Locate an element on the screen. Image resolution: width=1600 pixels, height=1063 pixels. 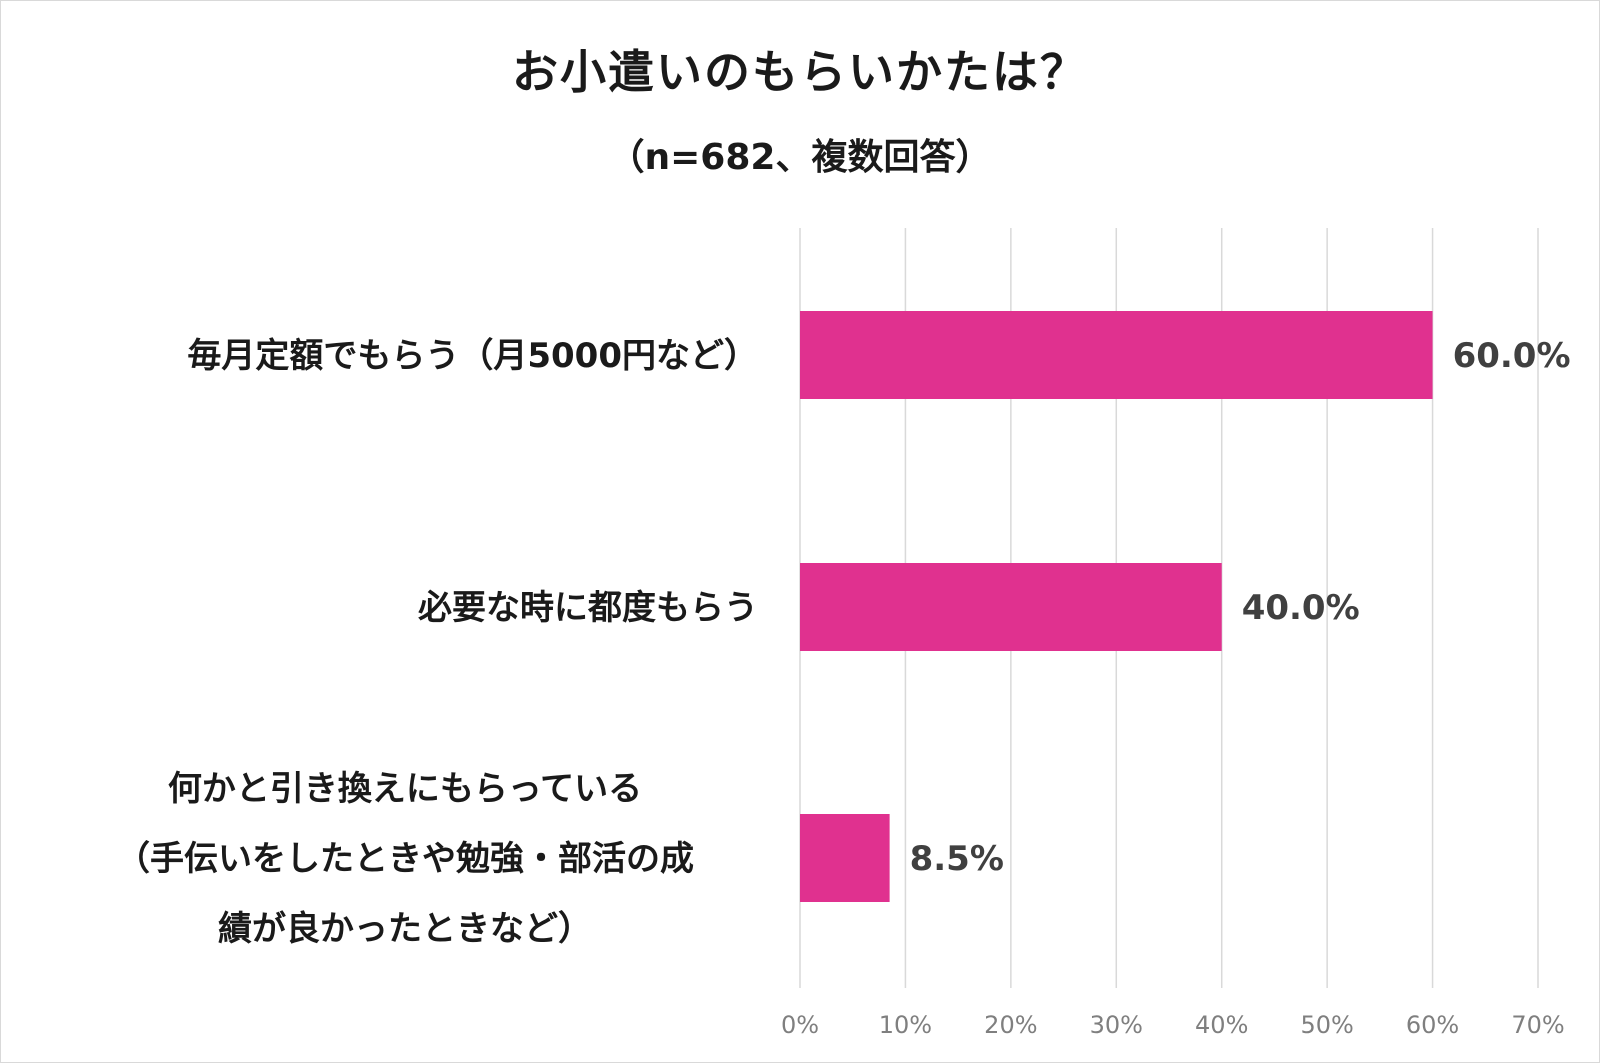
data-label: 60.0% is located at coordinates (1512, 356).